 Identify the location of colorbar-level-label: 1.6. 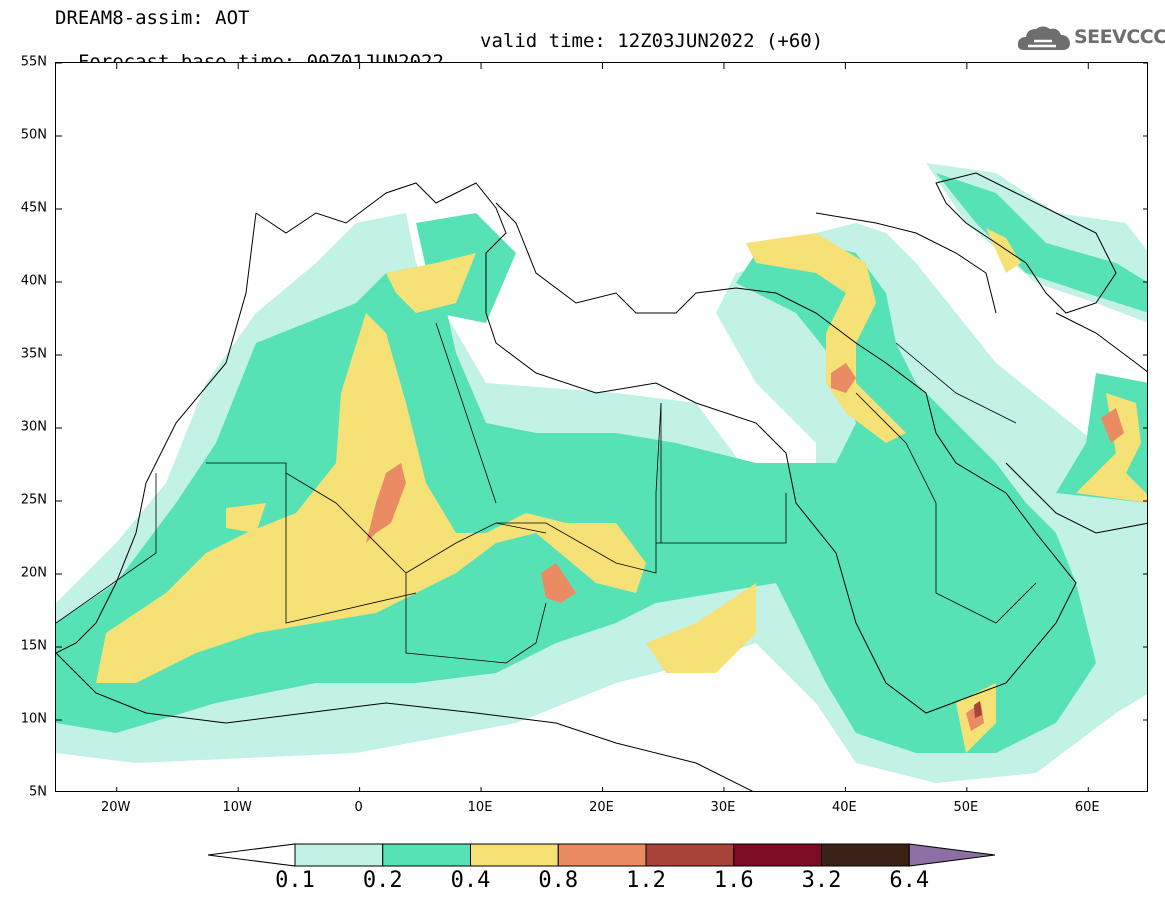
(733, 880).